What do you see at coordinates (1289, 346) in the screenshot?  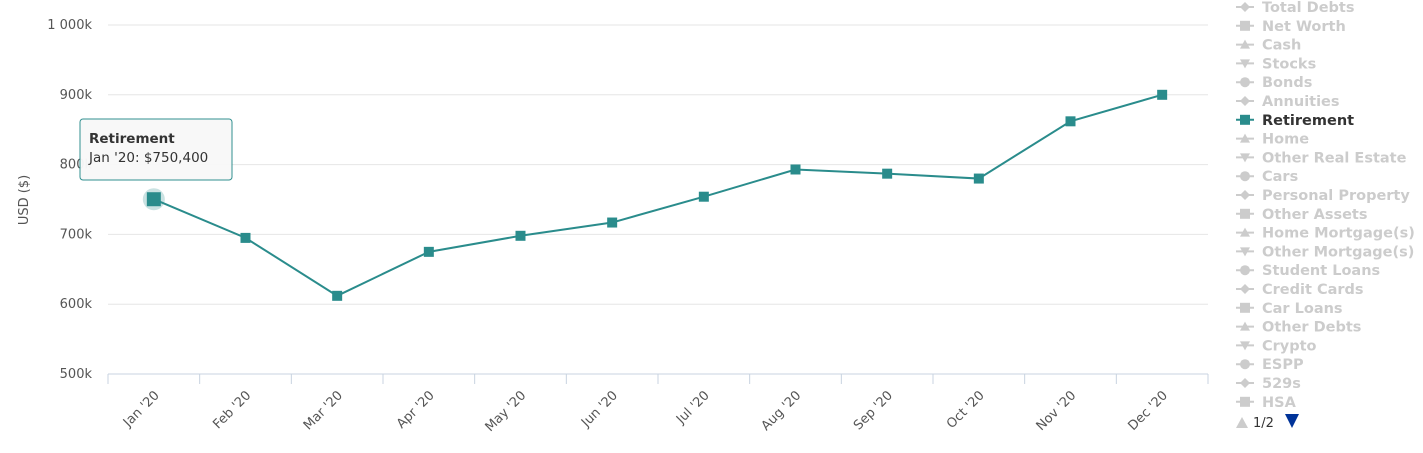 I see `legend-item-label: Crypto` at bounding box center [1289, 346].